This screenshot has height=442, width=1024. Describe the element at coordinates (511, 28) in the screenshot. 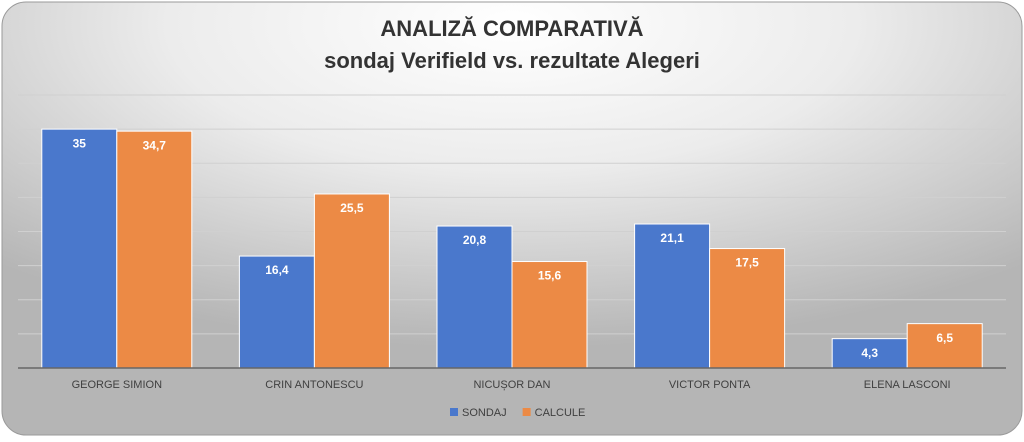

I see `chart-title: ANALIZĂ COMPARATIVĂ` at that location.